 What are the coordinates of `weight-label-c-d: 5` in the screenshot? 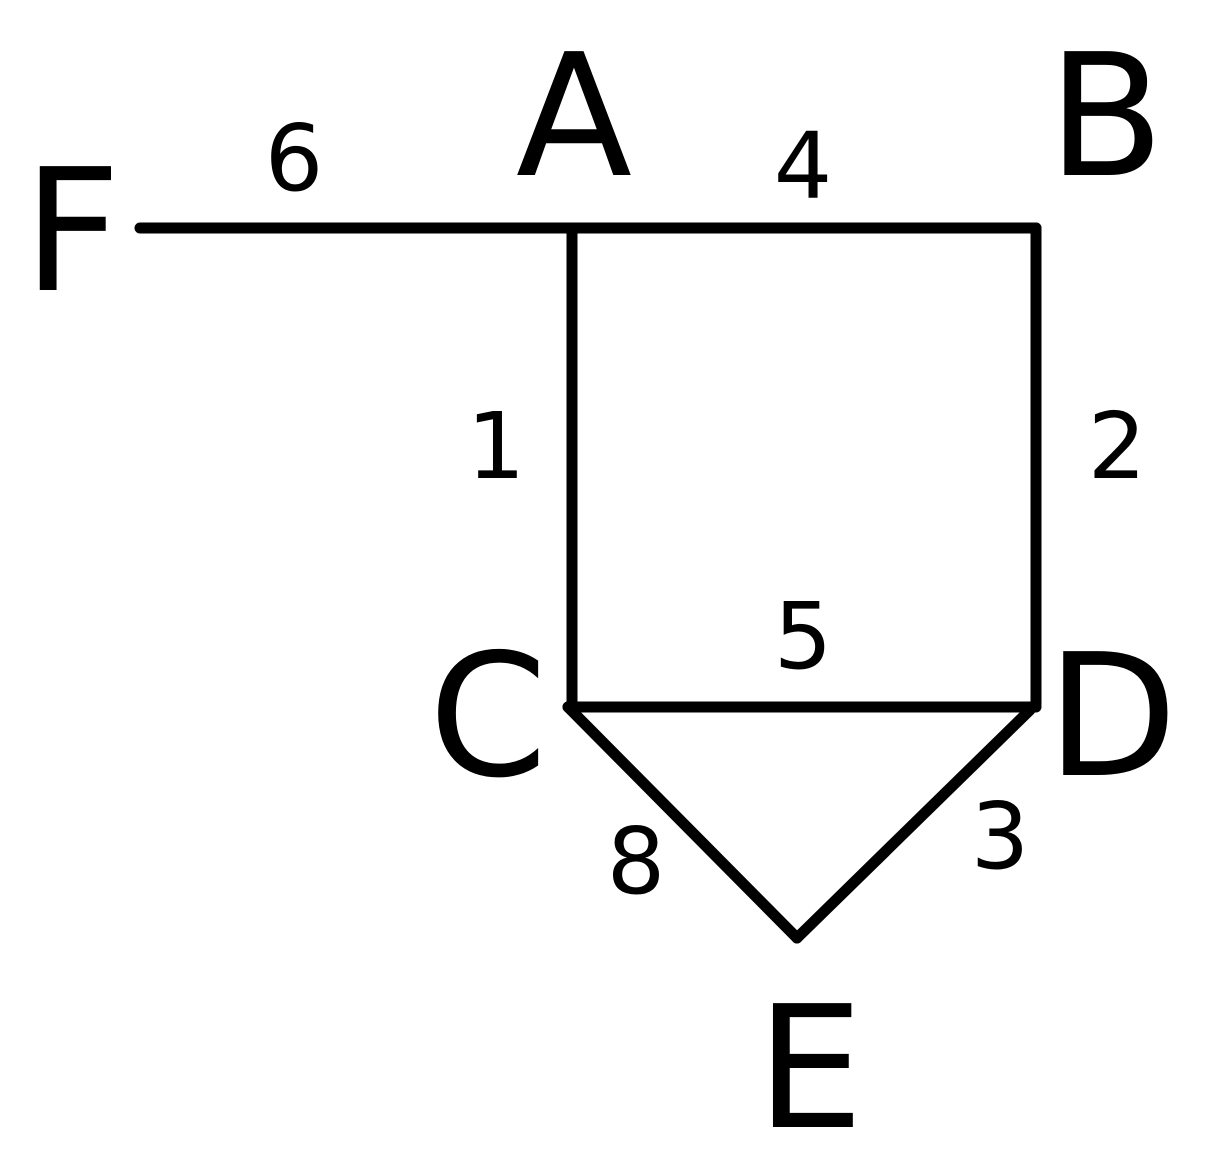 It's located at (803, 636).